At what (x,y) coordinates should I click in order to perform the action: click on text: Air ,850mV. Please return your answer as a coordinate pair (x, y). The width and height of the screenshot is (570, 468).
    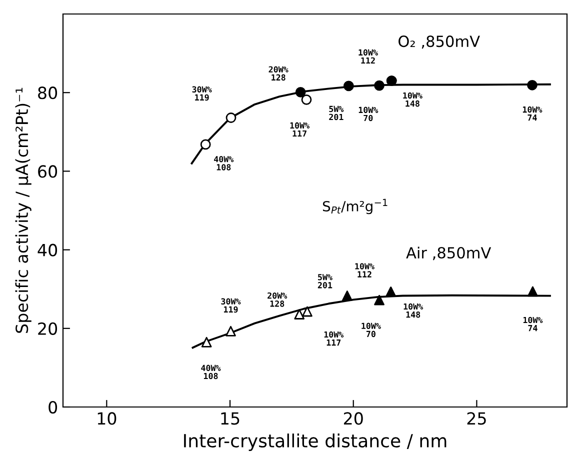
    Looking at the image, I should click on (449, 253).